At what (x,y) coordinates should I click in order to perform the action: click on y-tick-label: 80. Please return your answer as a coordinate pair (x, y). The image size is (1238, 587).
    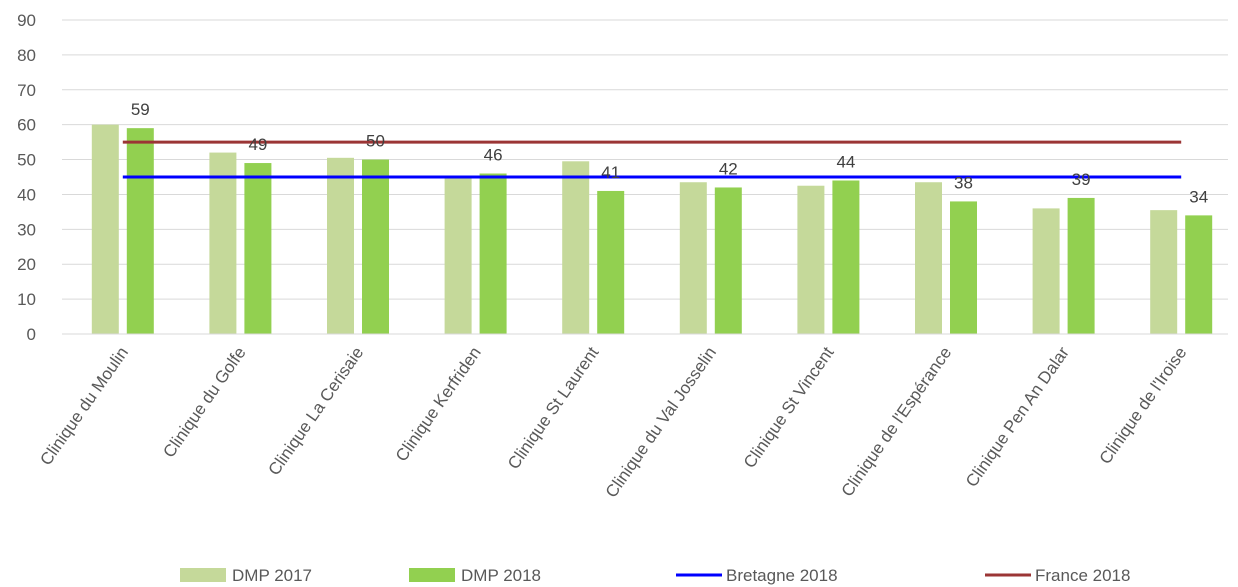
    Looking at the image, I should click on (26, 55).